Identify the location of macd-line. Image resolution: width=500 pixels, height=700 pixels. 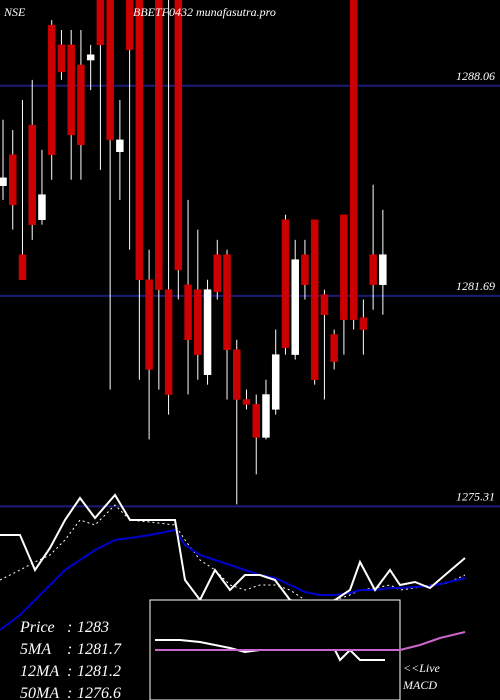
(310, 641).